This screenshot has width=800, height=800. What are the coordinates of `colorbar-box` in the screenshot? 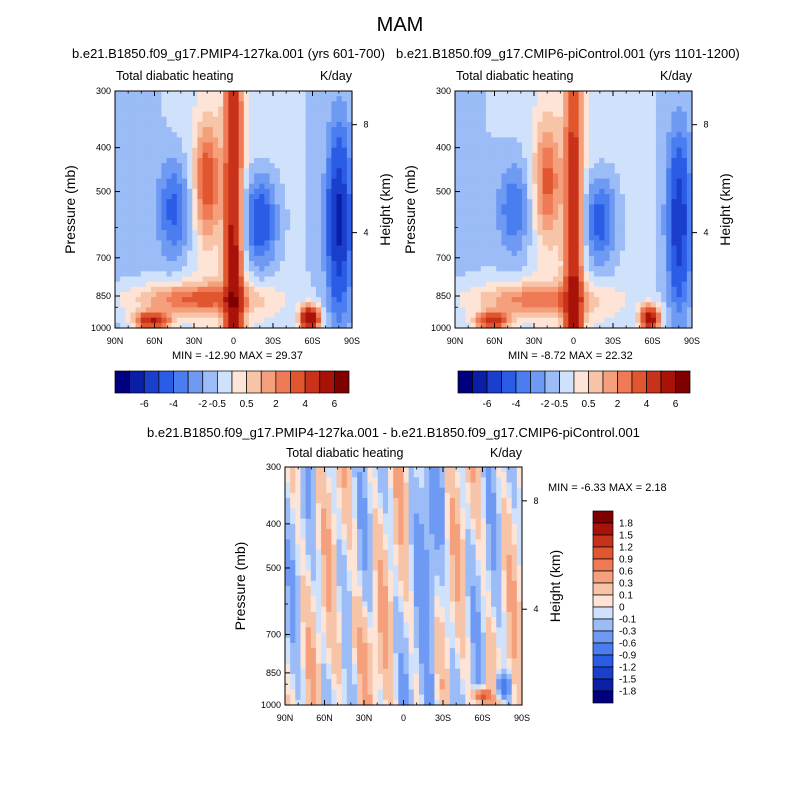 It's located at (639, 382).